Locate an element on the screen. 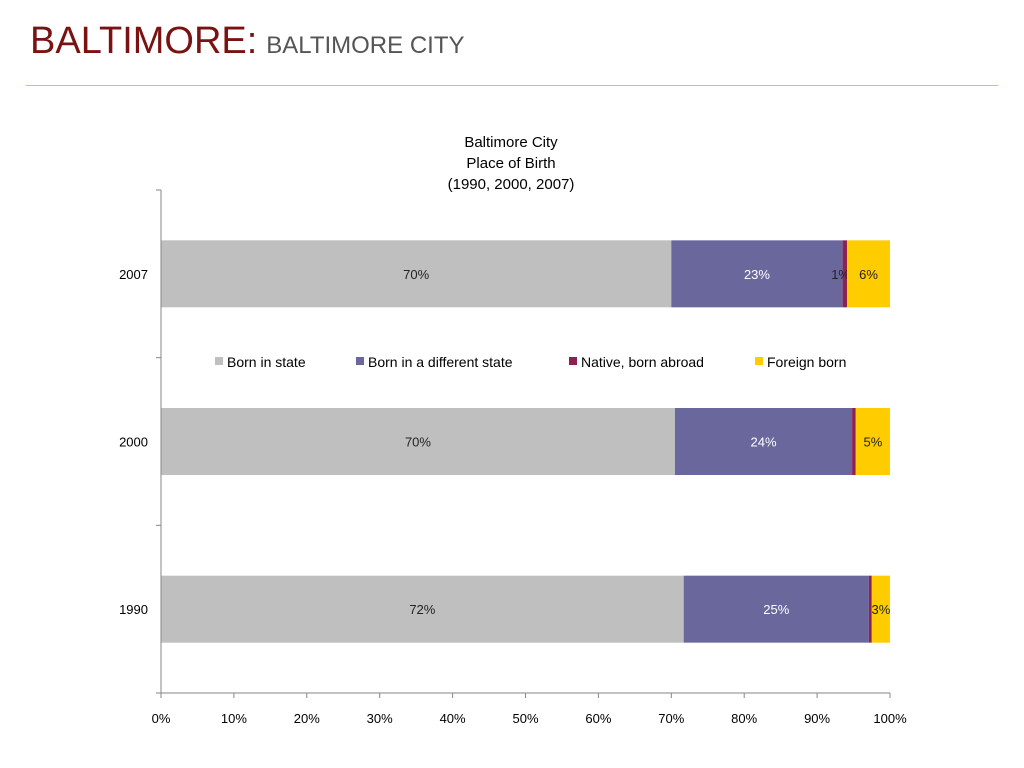 The image size is (1024, 768). bar-data-label: 6% is located at coordinates (868, 274).